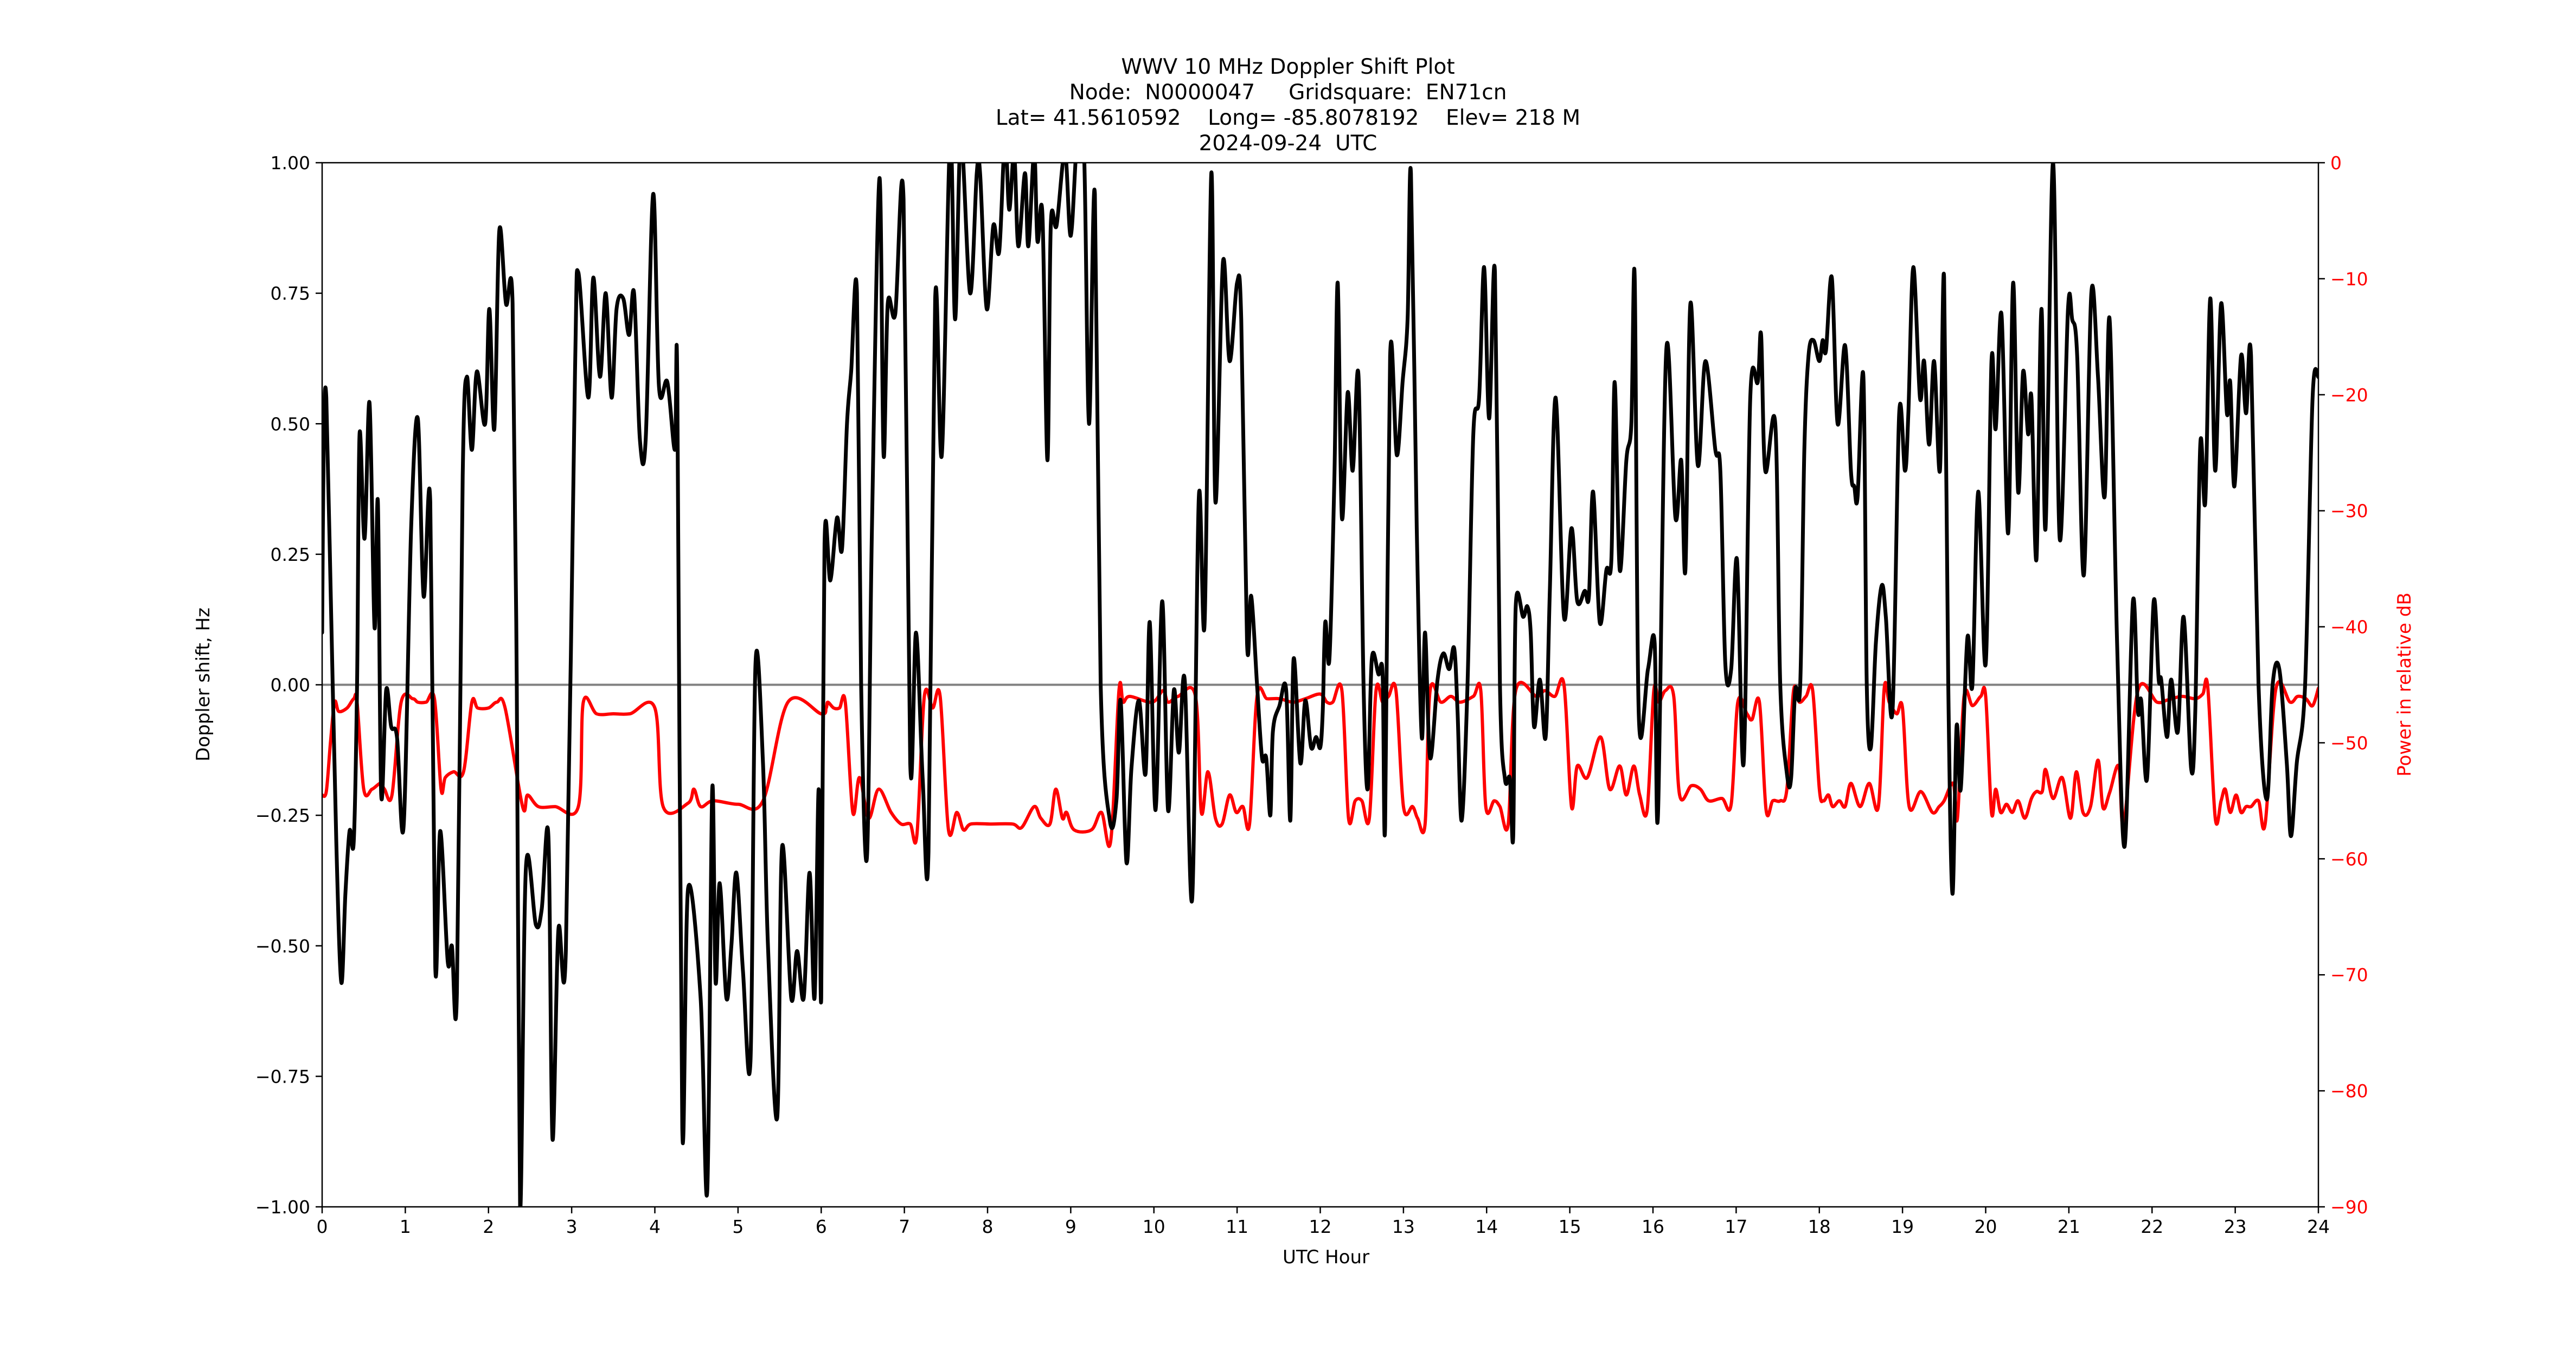 The image size is (2576, 1356). I want to click on x-tick-label: 14, so click(1486, 1226).